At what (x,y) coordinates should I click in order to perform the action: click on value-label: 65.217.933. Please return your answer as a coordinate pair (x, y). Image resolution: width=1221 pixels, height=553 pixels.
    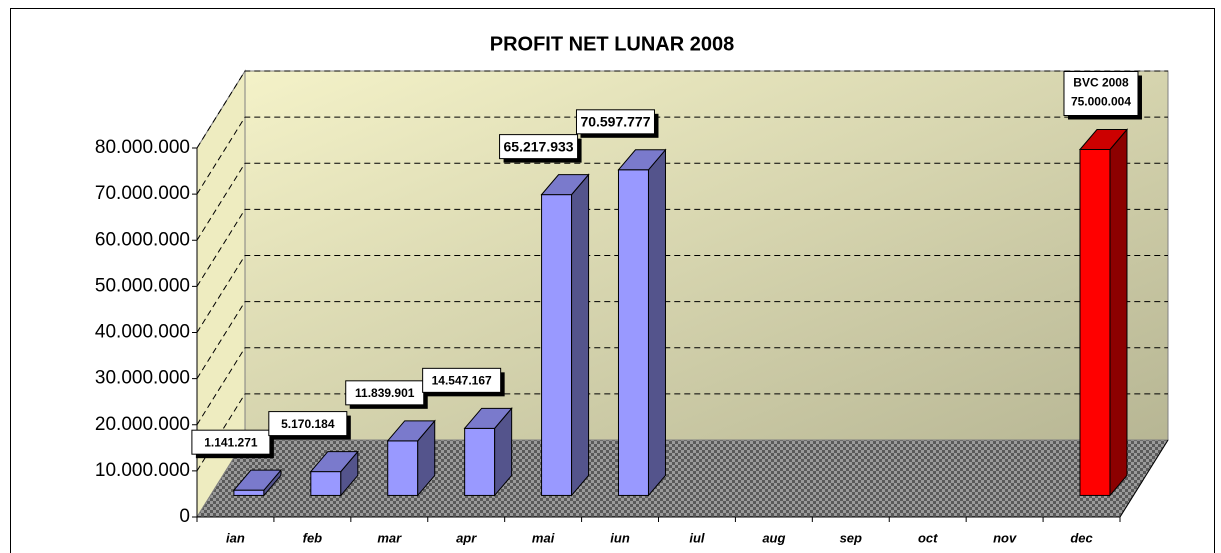
    Looking at the image, I should click on (539, 146).